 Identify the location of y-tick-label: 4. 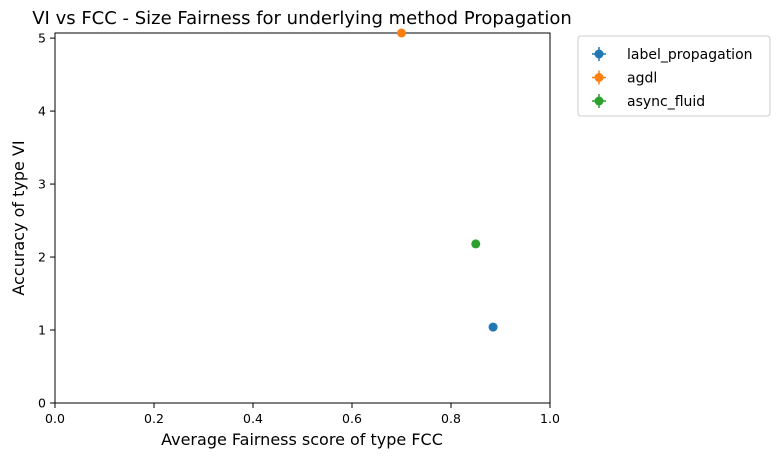
(42, 111).